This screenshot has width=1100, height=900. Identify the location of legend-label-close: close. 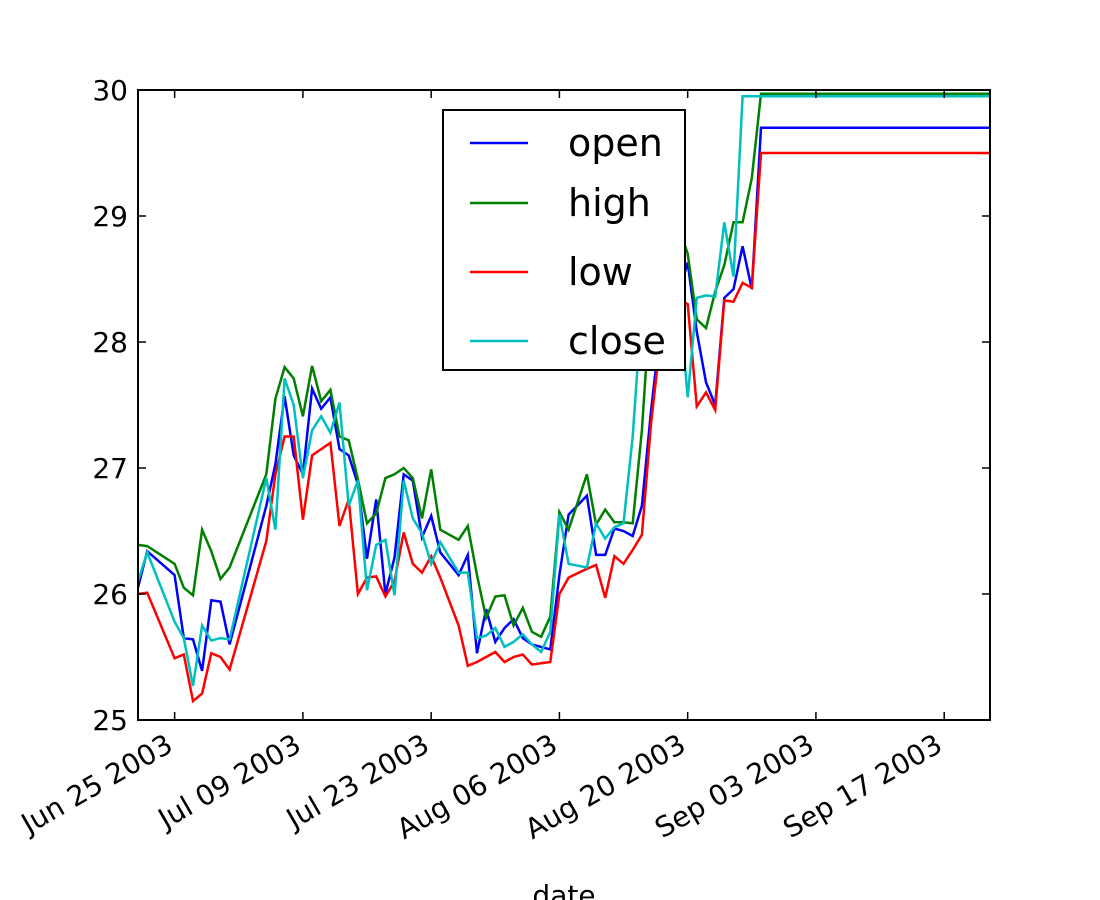
(617, 341).